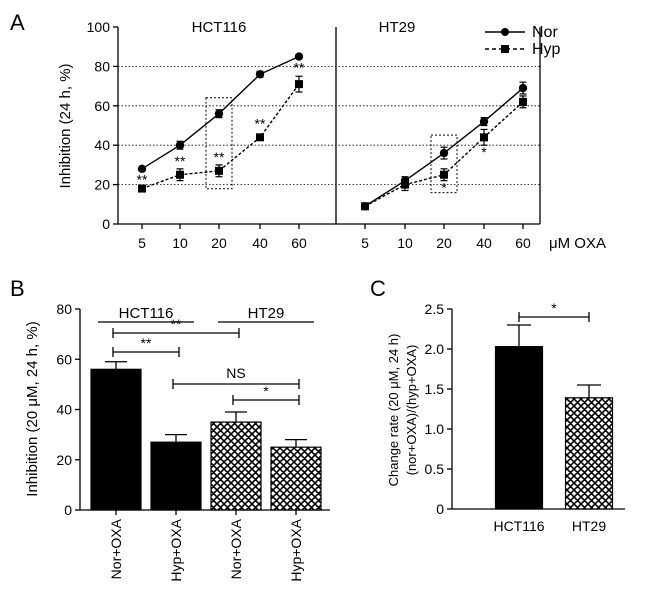 The height and width of the screenshot is (607, 646). Describe the element at coordinates (102, 106) in the screenshot. I see `panel-a-y-tick-label: 60` at that location.